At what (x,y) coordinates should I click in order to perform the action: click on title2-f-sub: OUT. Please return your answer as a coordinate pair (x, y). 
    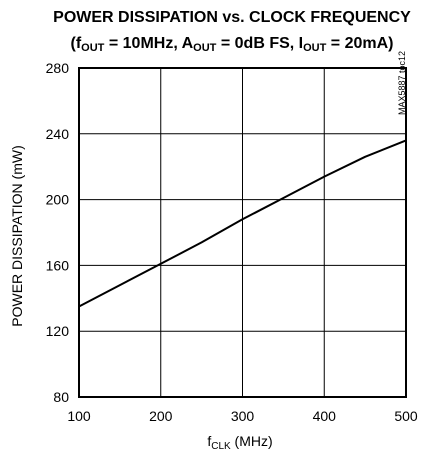
    Looking at the image, I should click on (93, 48).